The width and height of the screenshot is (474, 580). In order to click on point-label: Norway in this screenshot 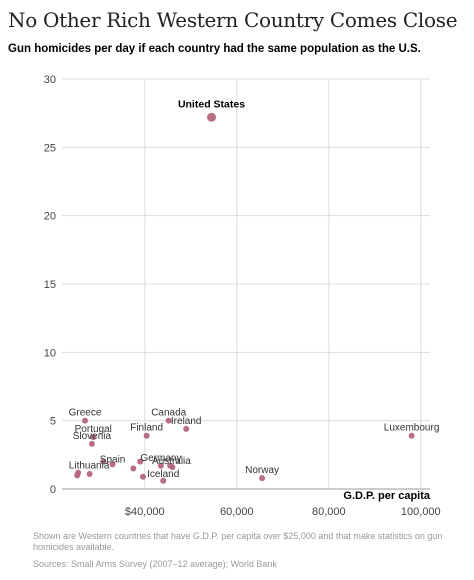, I will do `click(262, 470)`.